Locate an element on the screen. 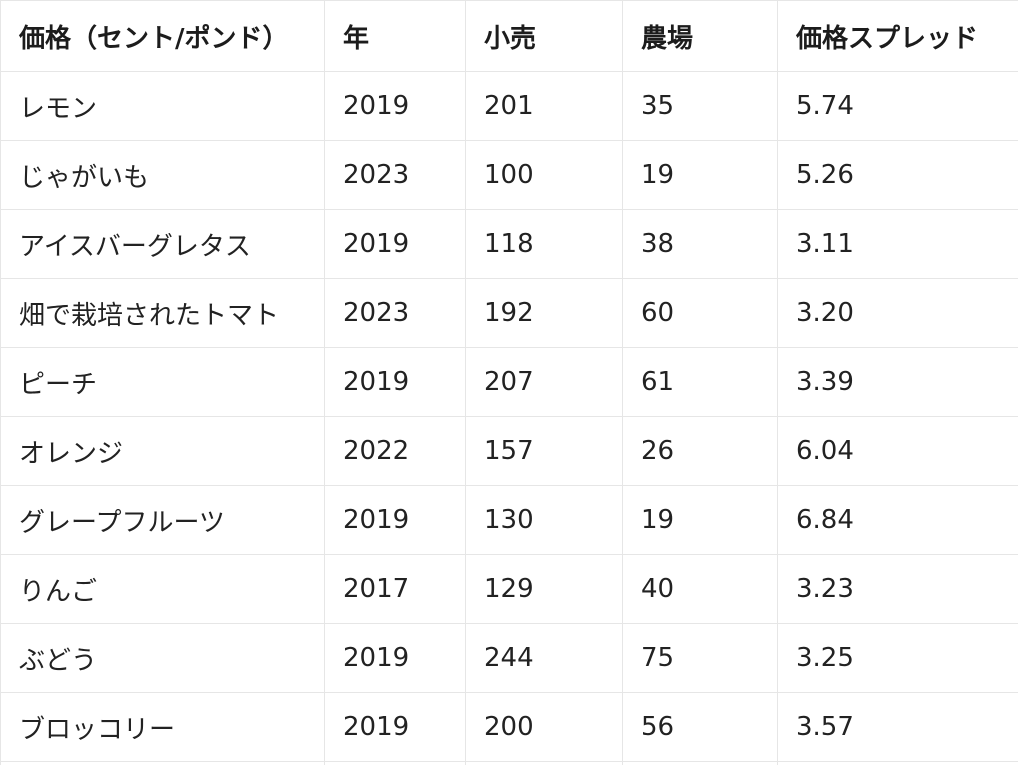 Image resolution: width=1024 pixels, height=765 pixels. column-header-item: 価格（セント/ポンド） is located at coordinates (162, 36).